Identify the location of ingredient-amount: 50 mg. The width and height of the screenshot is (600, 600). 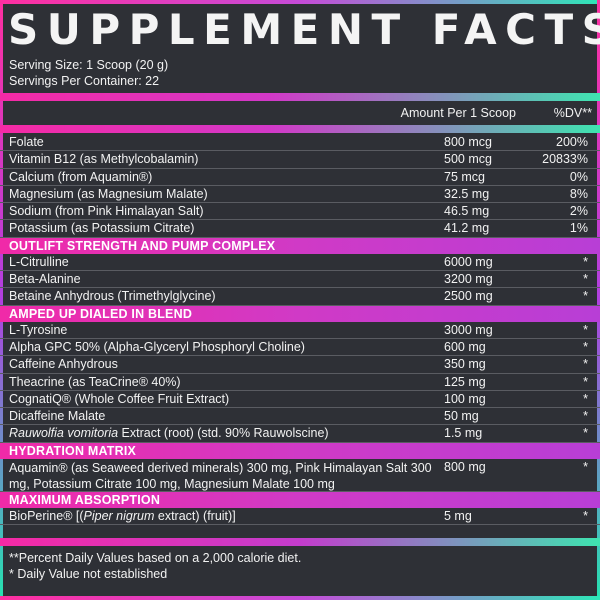
(461, 416).